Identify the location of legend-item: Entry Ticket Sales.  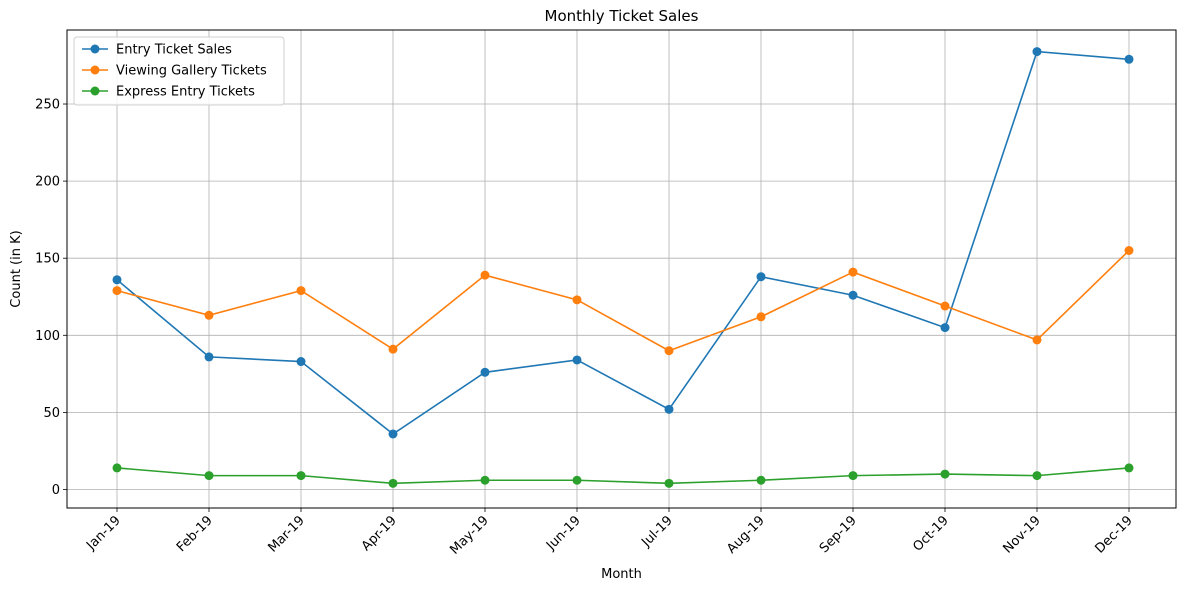
(157, 50).